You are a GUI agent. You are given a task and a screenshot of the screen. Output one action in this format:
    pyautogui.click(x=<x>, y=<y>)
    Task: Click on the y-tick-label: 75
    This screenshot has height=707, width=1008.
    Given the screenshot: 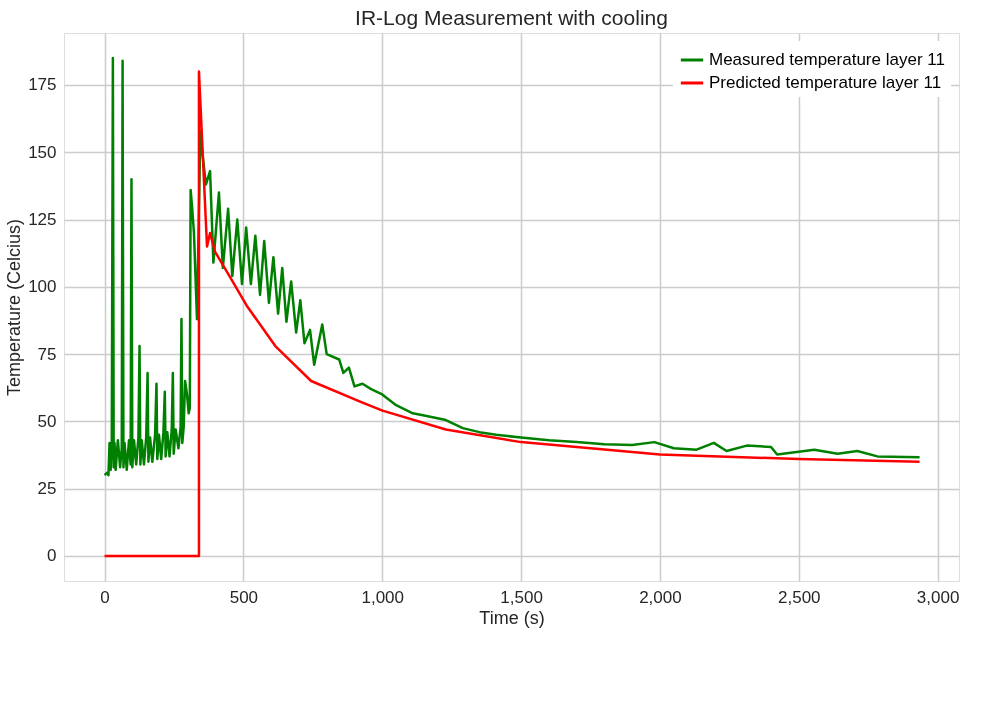 What is the action you would take?
    pyautogui.click(x=47, y=354)
    